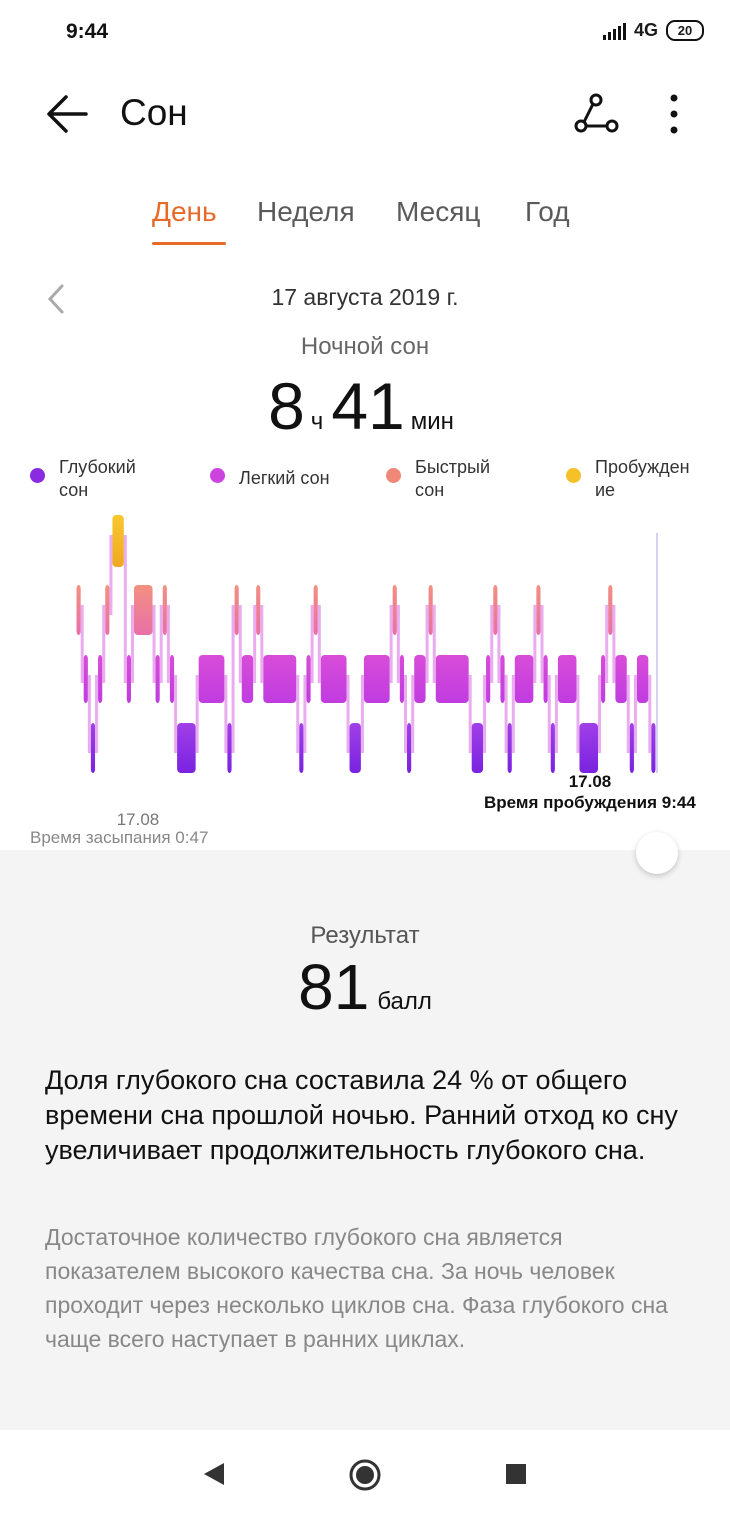 This screenshot has width=730, height=1518. What do you see at coordinates (334, 987) in the screenshot?
I see `score-value: 81` at bounding box center [334, 987].